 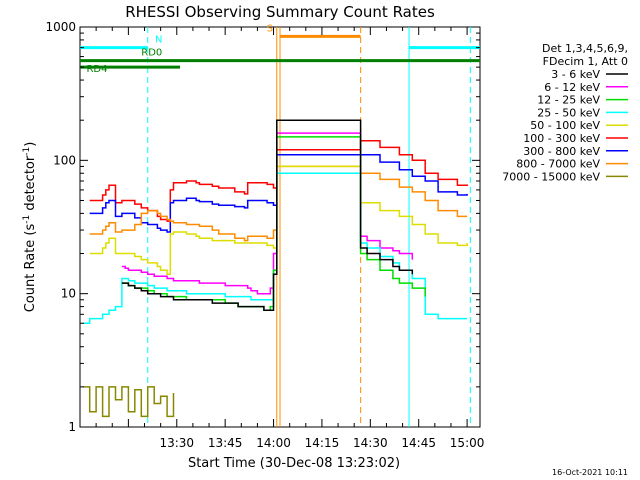 I want to click on legend-label-25-50-kev: 25 - 50 keV, so click(x=568, y=112).